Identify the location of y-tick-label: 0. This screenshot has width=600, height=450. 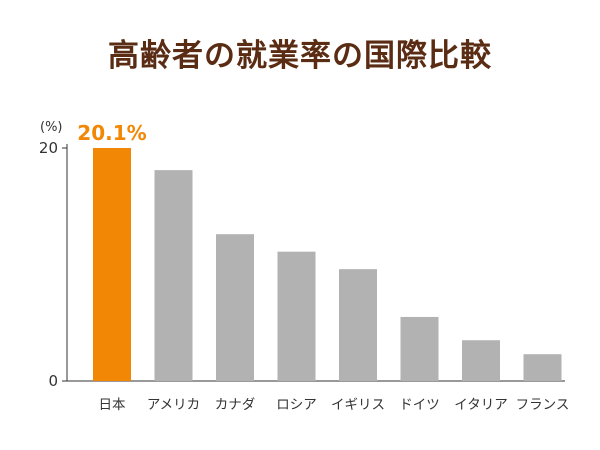
(53, 381).